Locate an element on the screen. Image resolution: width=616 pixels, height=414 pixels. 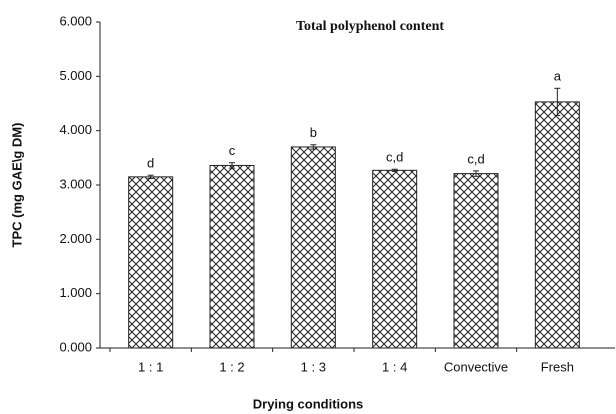
x-tick-label: 1 : 4 is located at coordinates (394, 366).